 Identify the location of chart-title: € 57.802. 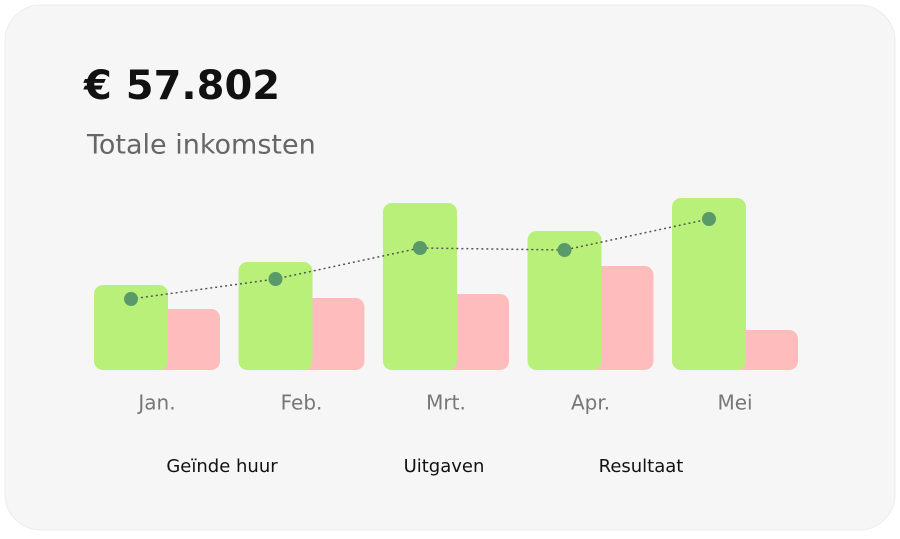
(181, 86).